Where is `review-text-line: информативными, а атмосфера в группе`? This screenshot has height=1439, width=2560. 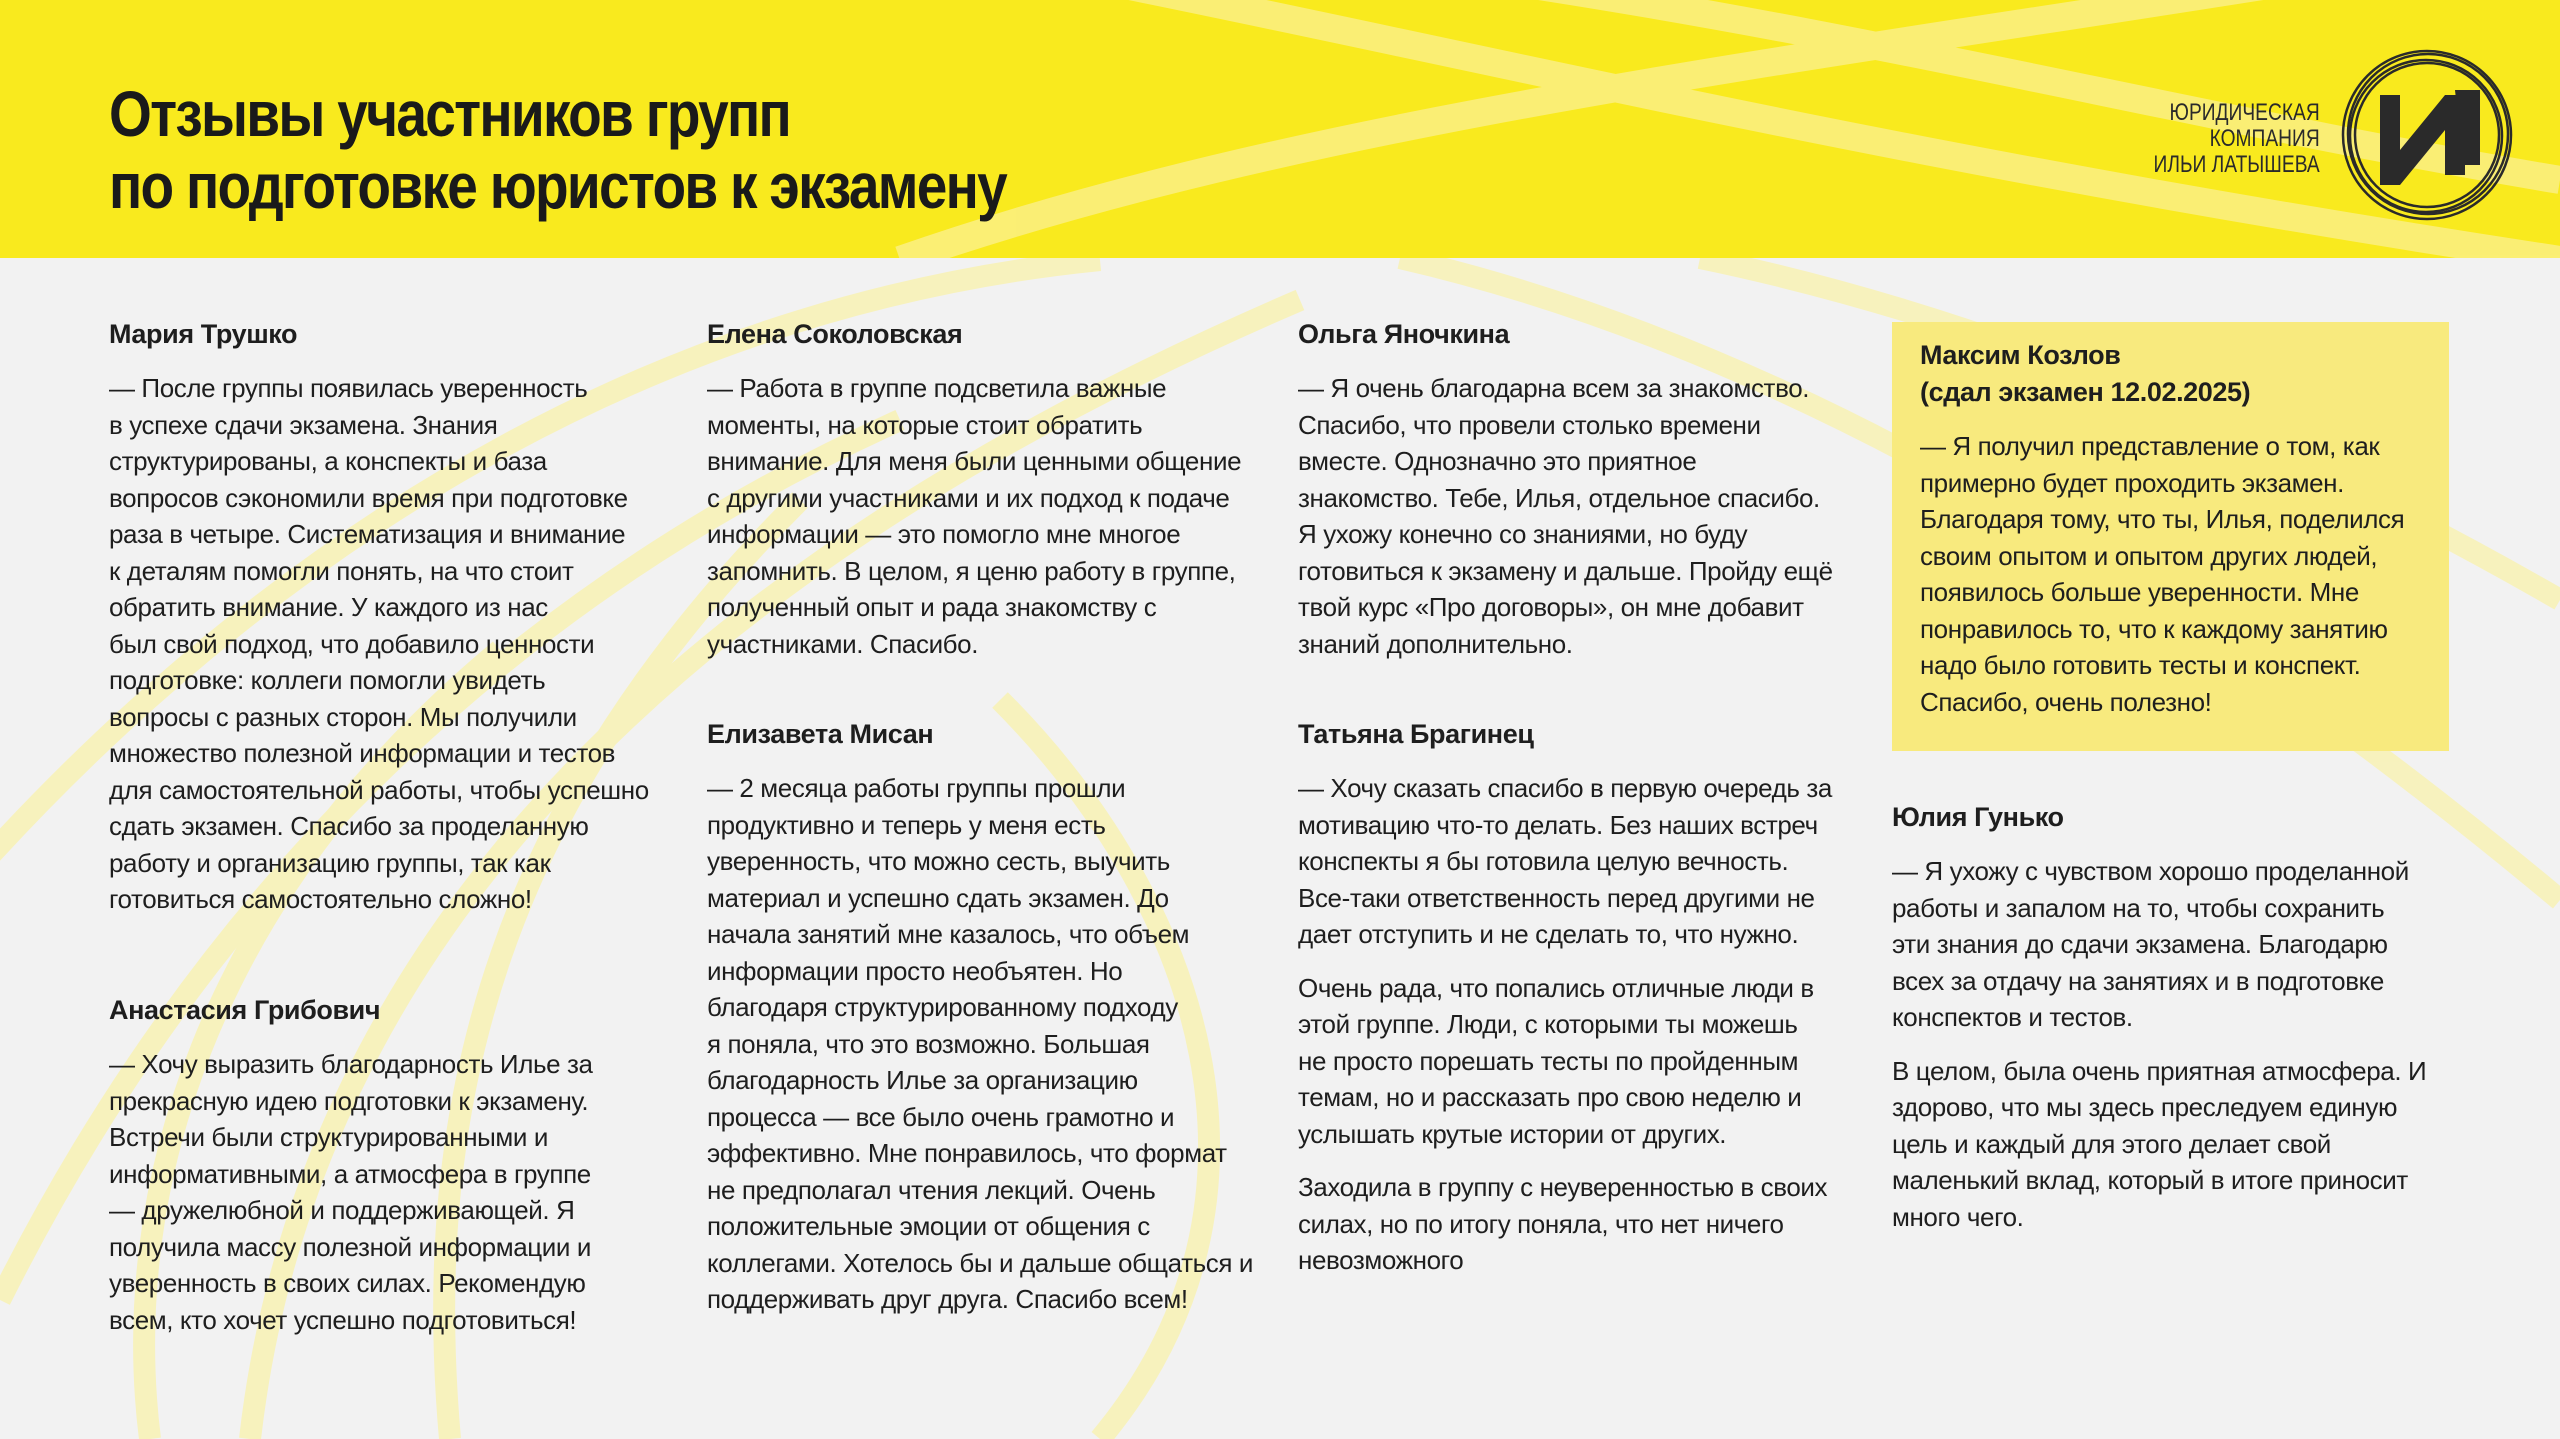
review-text-line: информативными, а атмосфера в группе is located at coordinates (350, 1173).